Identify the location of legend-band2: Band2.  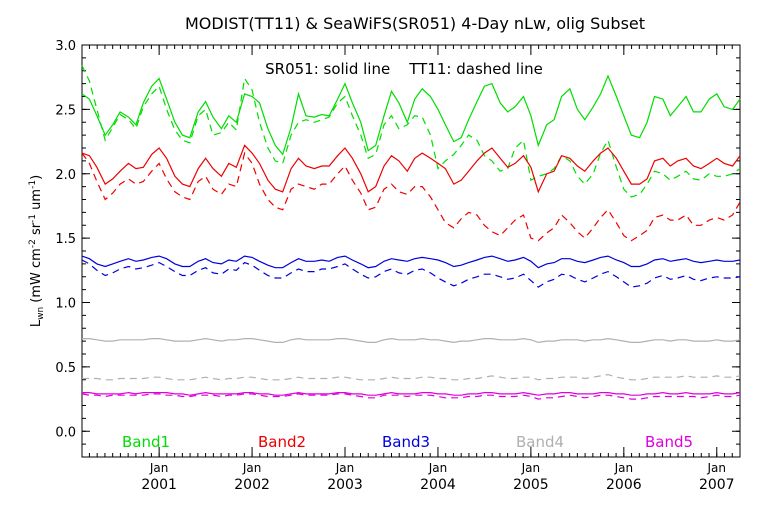
(282, 442).